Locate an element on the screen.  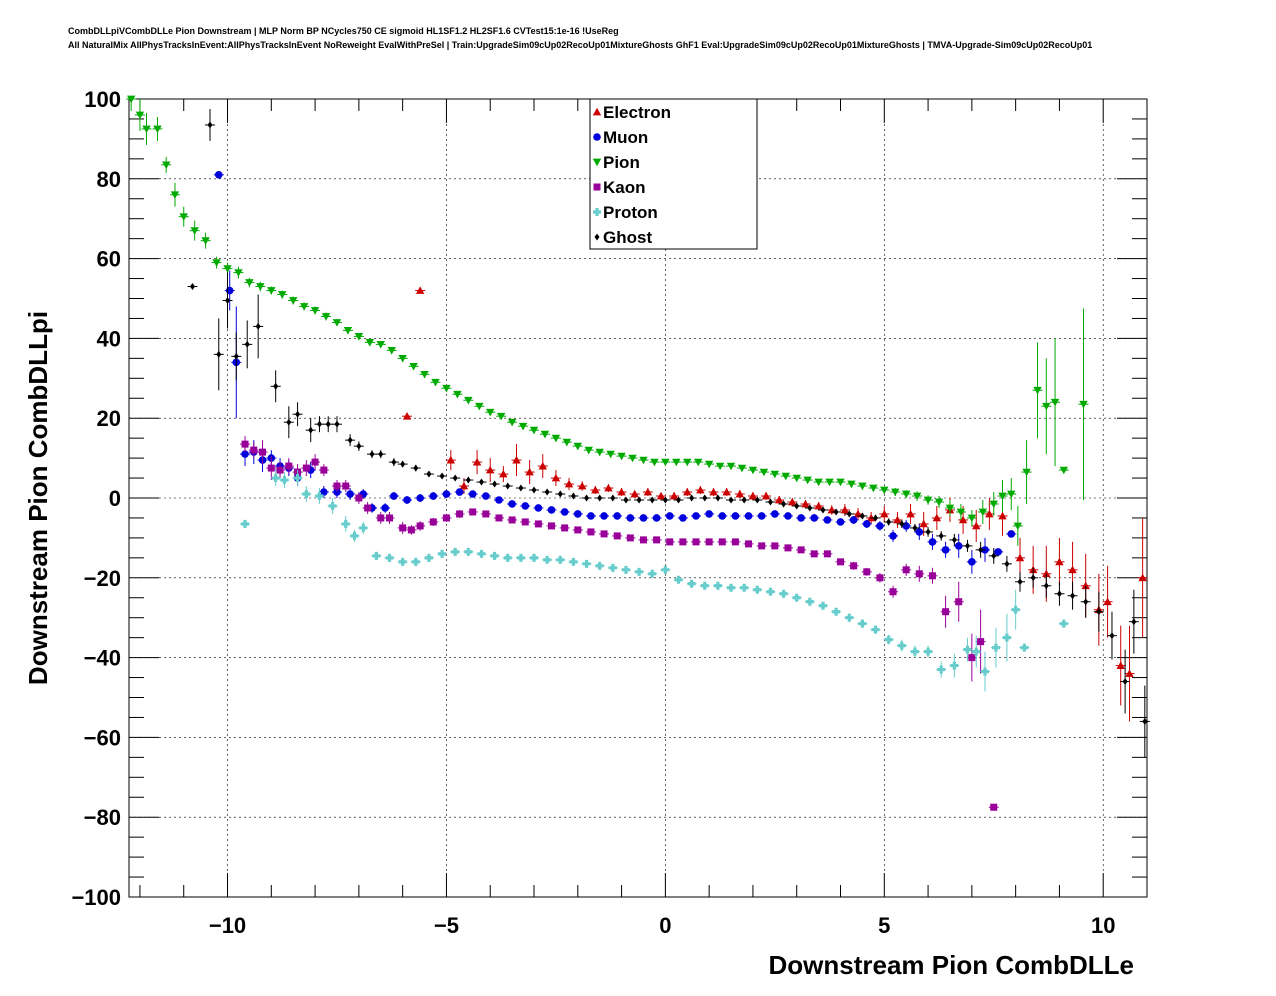
x-tick-label: −5 is located at coordinates (446, 925).